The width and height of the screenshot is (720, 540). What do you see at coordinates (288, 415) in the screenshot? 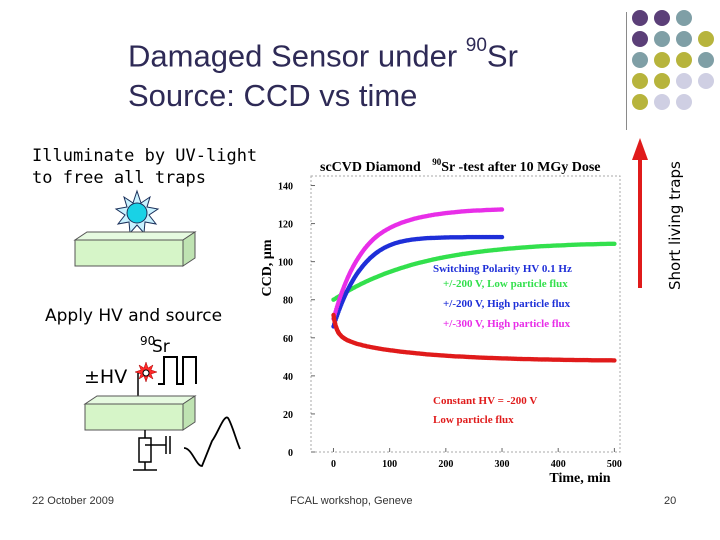
I see `y-tick-label: 20` at bounding box center [288, 415].